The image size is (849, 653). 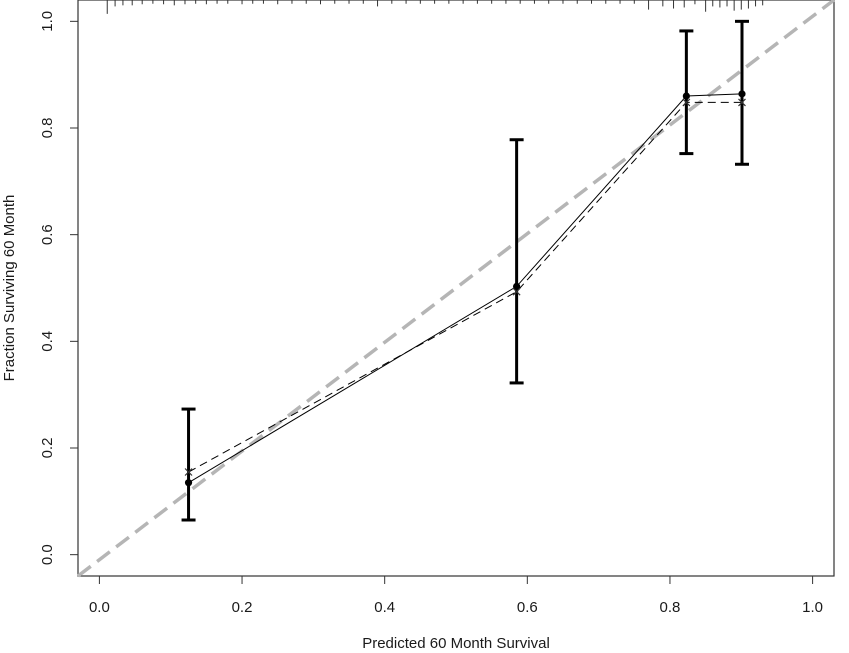 I want to click on y-tick-label: 0.0, so click(x=47, y=554).